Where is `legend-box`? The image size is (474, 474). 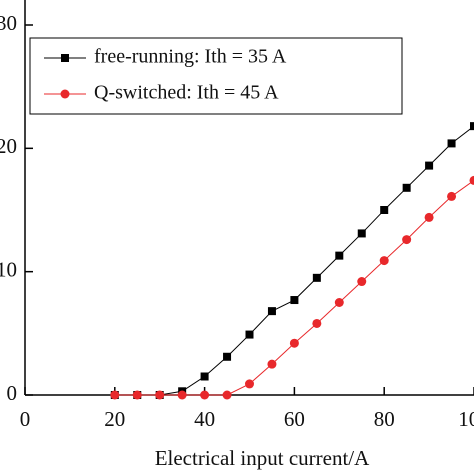
legend-box is located at coordinates (216, 76).